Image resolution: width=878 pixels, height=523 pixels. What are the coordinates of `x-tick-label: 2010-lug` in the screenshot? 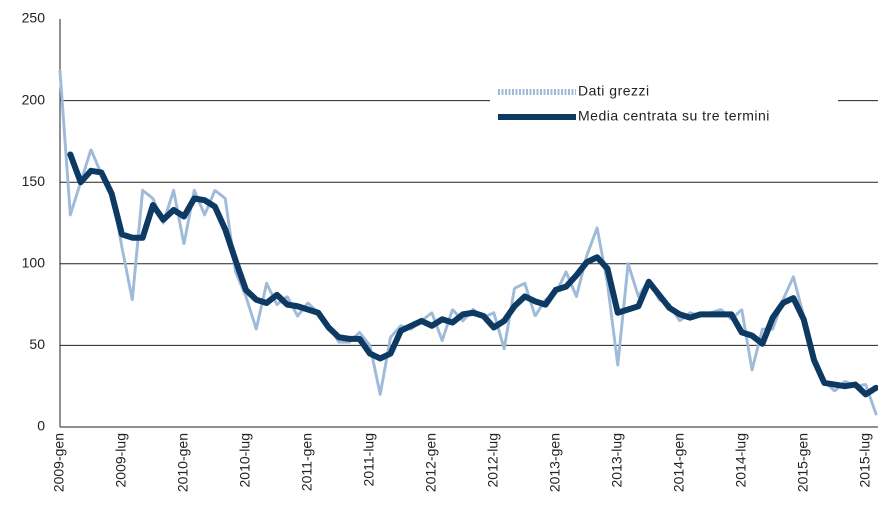 It's located at (245, 460).